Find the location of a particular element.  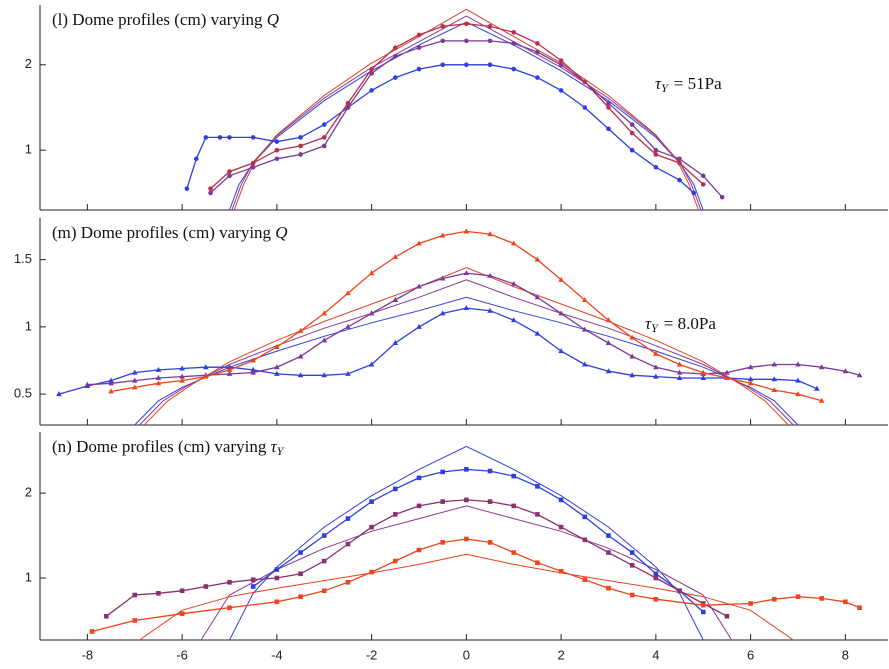

model-curve is located at coordinates (466, 572).